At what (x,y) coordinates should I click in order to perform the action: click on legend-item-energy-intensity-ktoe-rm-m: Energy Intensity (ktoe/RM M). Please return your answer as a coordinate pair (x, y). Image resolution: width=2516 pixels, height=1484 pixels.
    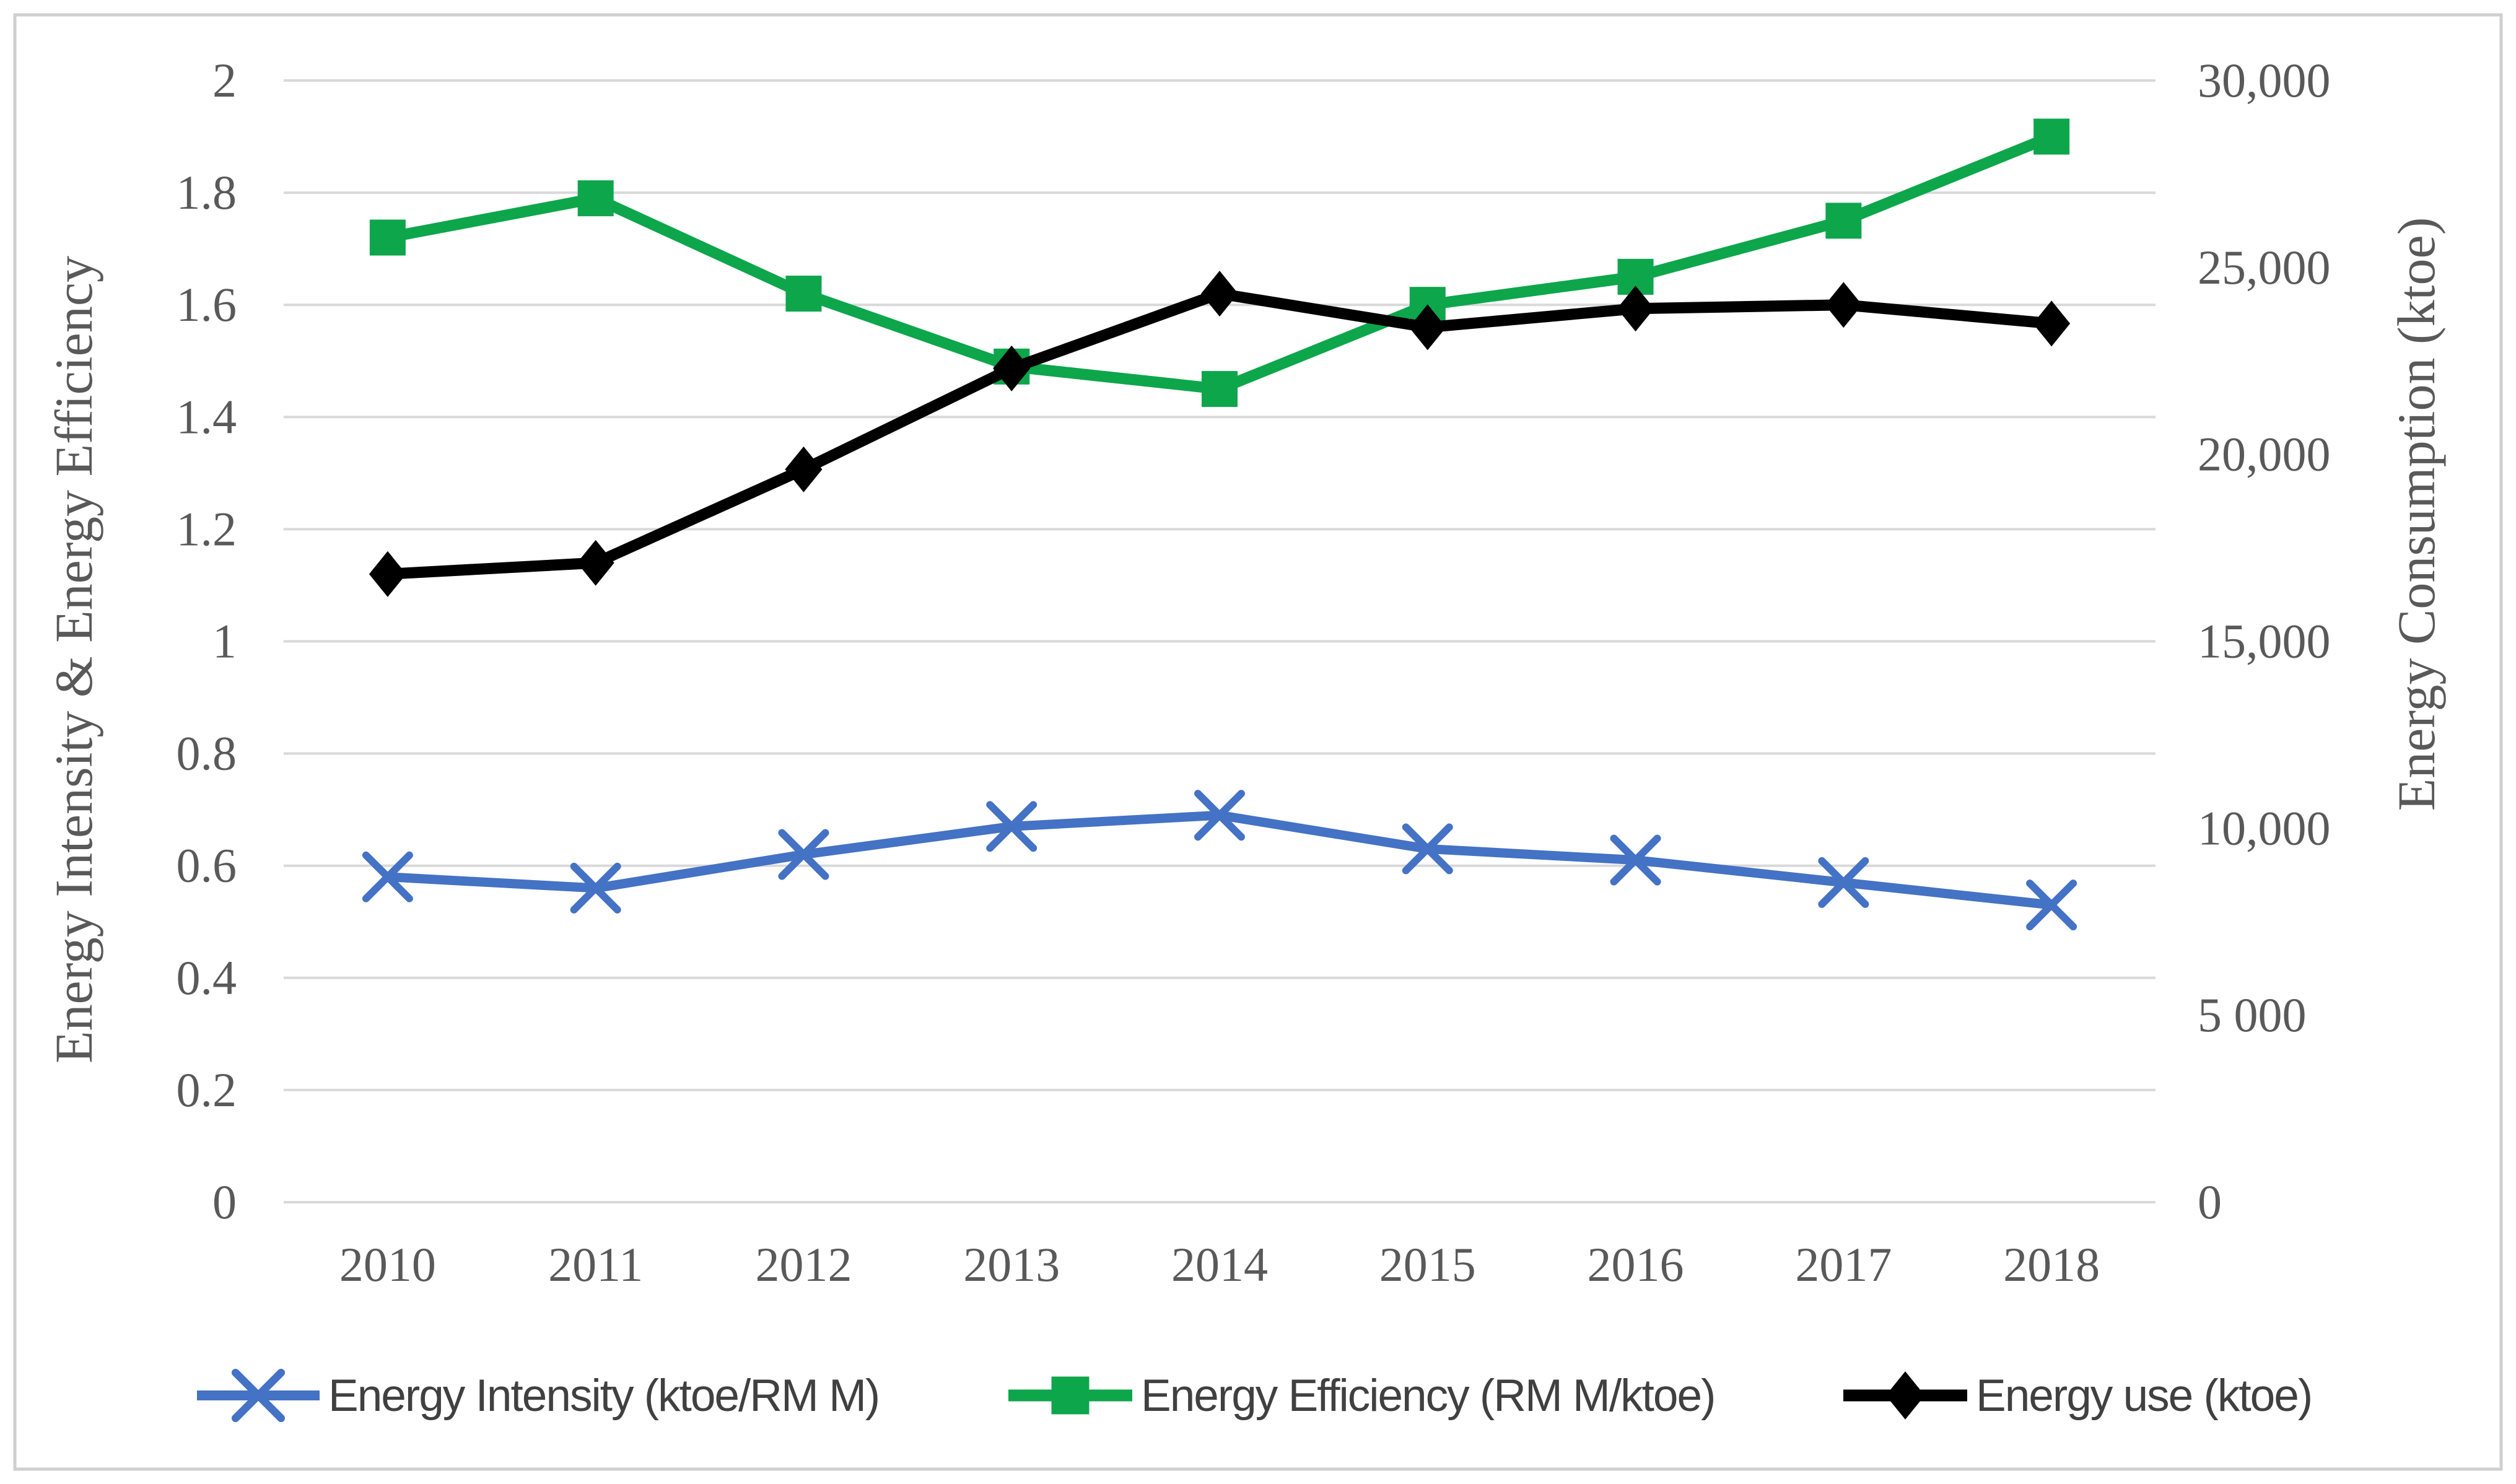
    Looking at the image, I should click on (538, 1395).